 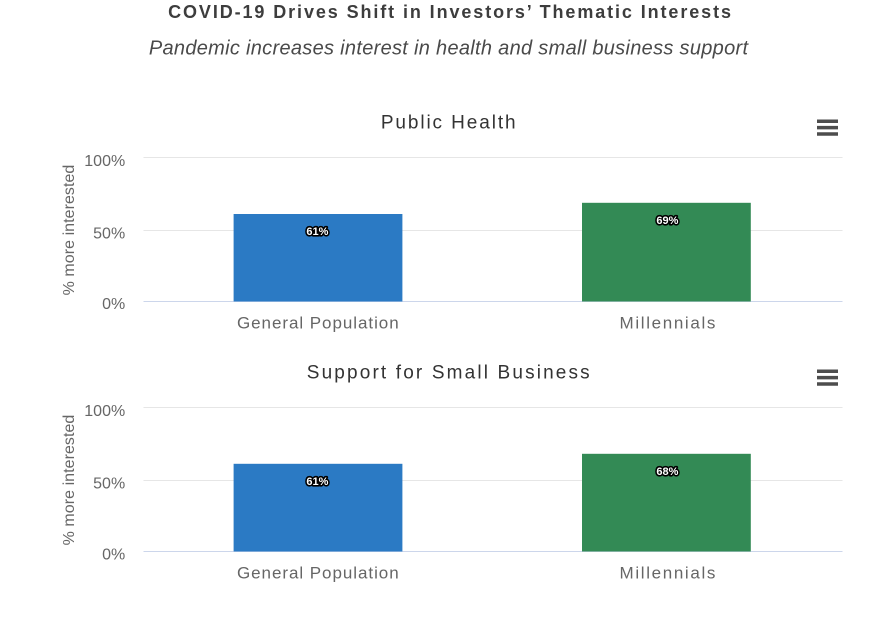 I want to click on svg-text: Public Health, so click(x=449, y=123).